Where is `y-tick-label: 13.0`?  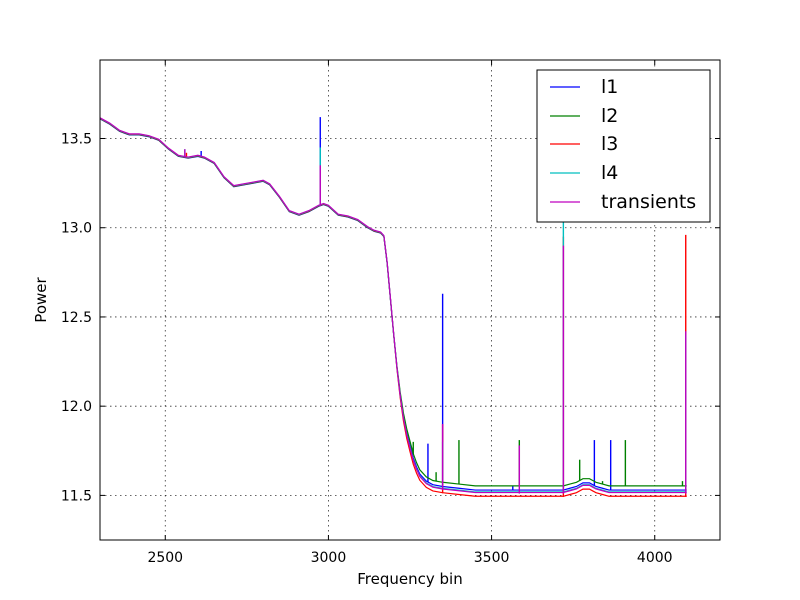
y-tick-label: 13.0 is located at coordinates (76, 229).